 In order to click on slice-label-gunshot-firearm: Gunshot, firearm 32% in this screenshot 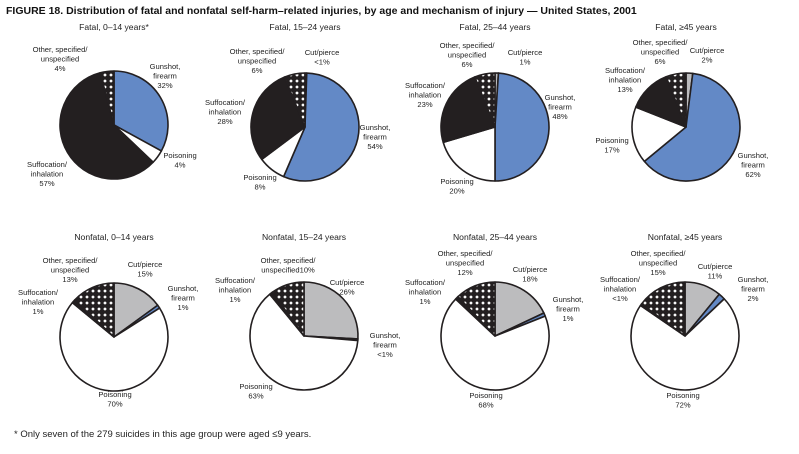, I will do `click(165, 76)`.